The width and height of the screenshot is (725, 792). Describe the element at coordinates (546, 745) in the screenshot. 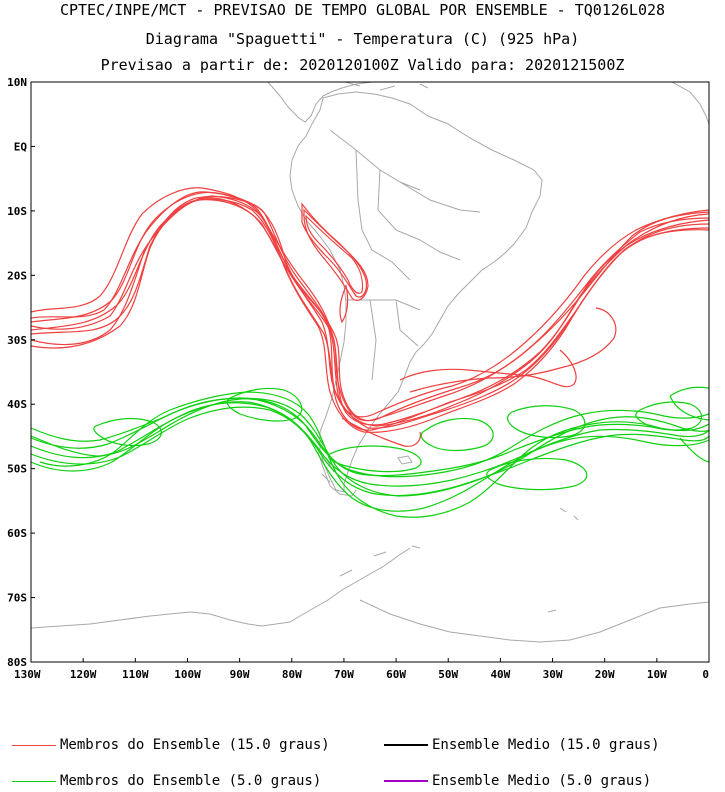

I see `legend-label-mean-15: Ensemble Medio (15.0 graus)` at that location.